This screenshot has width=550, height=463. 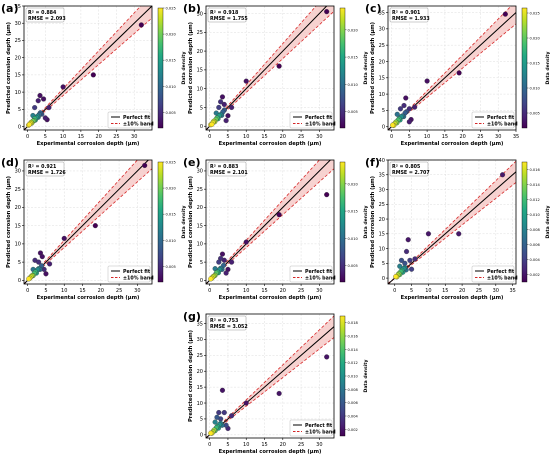 I want to click on colorbar-tick-label: 0.012, so click(x=535, y=200).